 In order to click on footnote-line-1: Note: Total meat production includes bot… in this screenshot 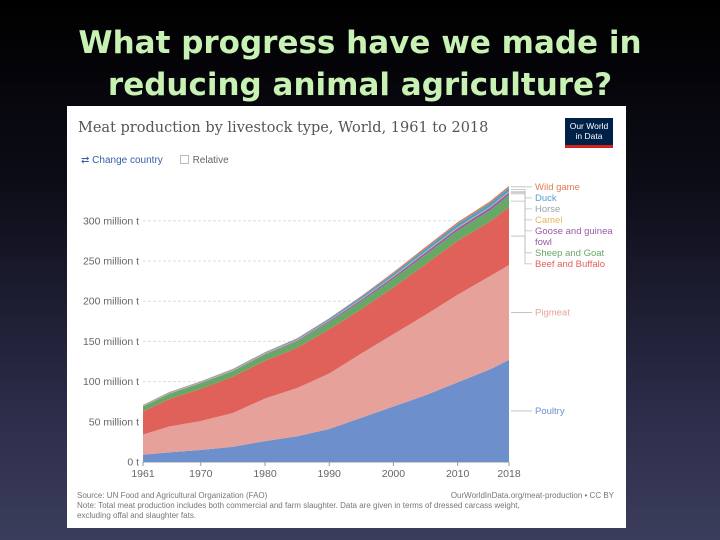, I will do `click(298, 505)`.